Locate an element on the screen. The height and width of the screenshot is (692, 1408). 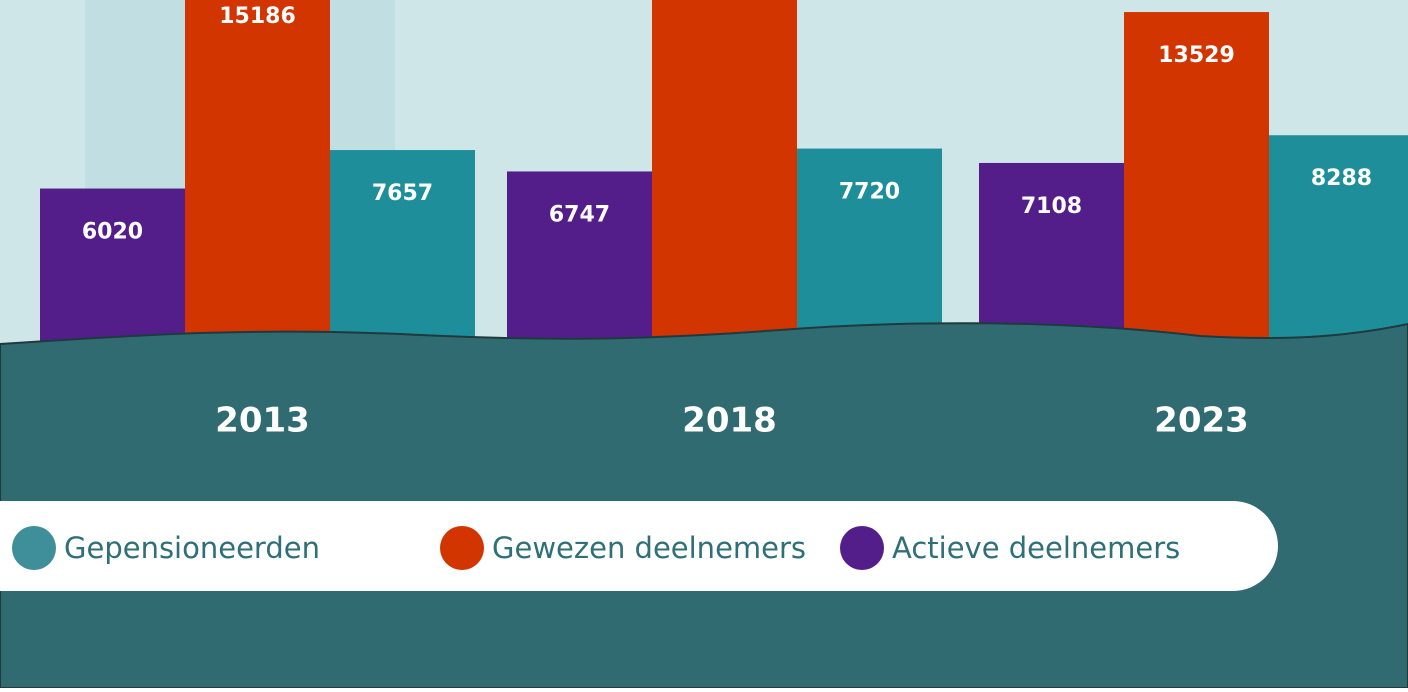
x-tick-label: 2023 is located at coordinates (1201, 421).